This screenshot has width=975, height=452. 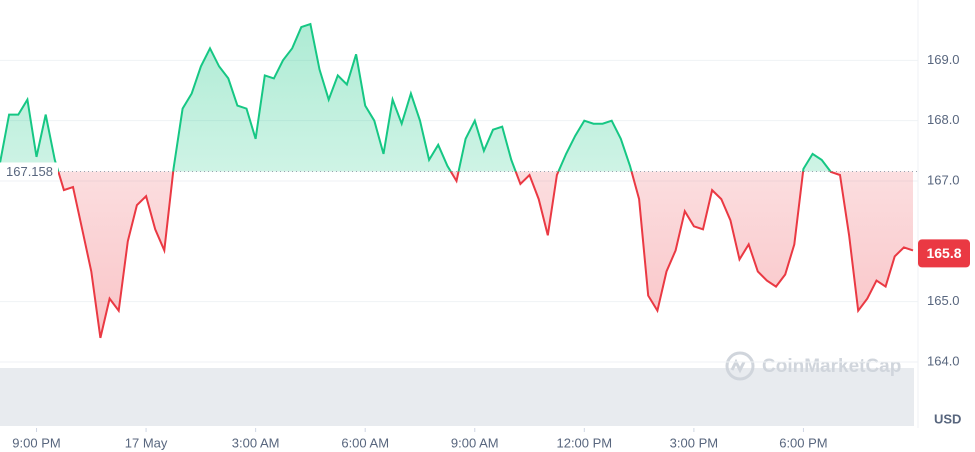 I want to click on watermark, so click(x=740, y=366).